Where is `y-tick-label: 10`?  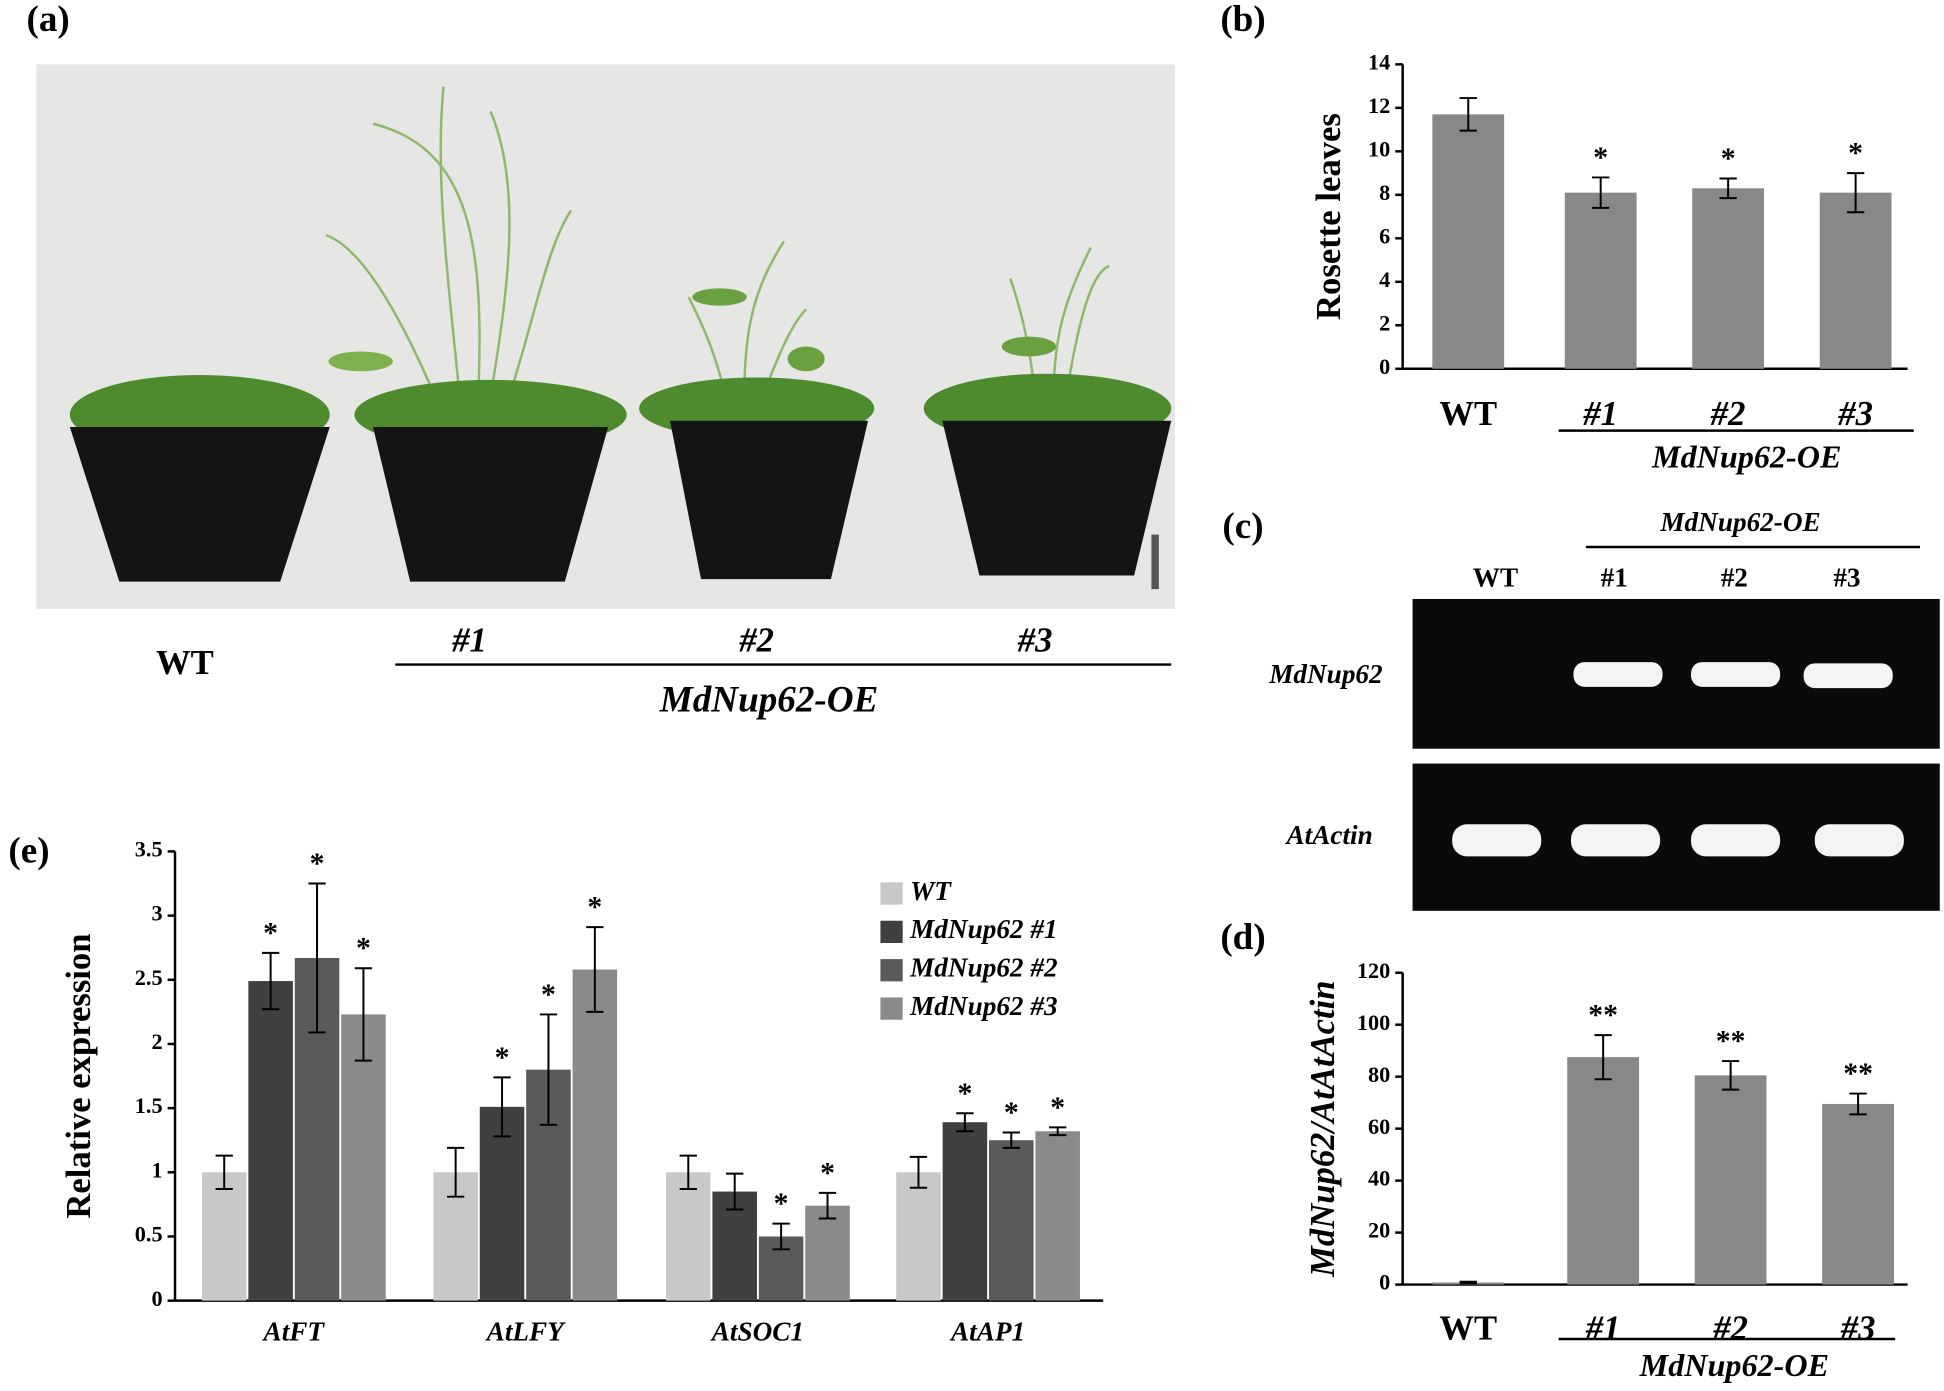 y-tick-label: 10 is located at coordinates (1379, 148).